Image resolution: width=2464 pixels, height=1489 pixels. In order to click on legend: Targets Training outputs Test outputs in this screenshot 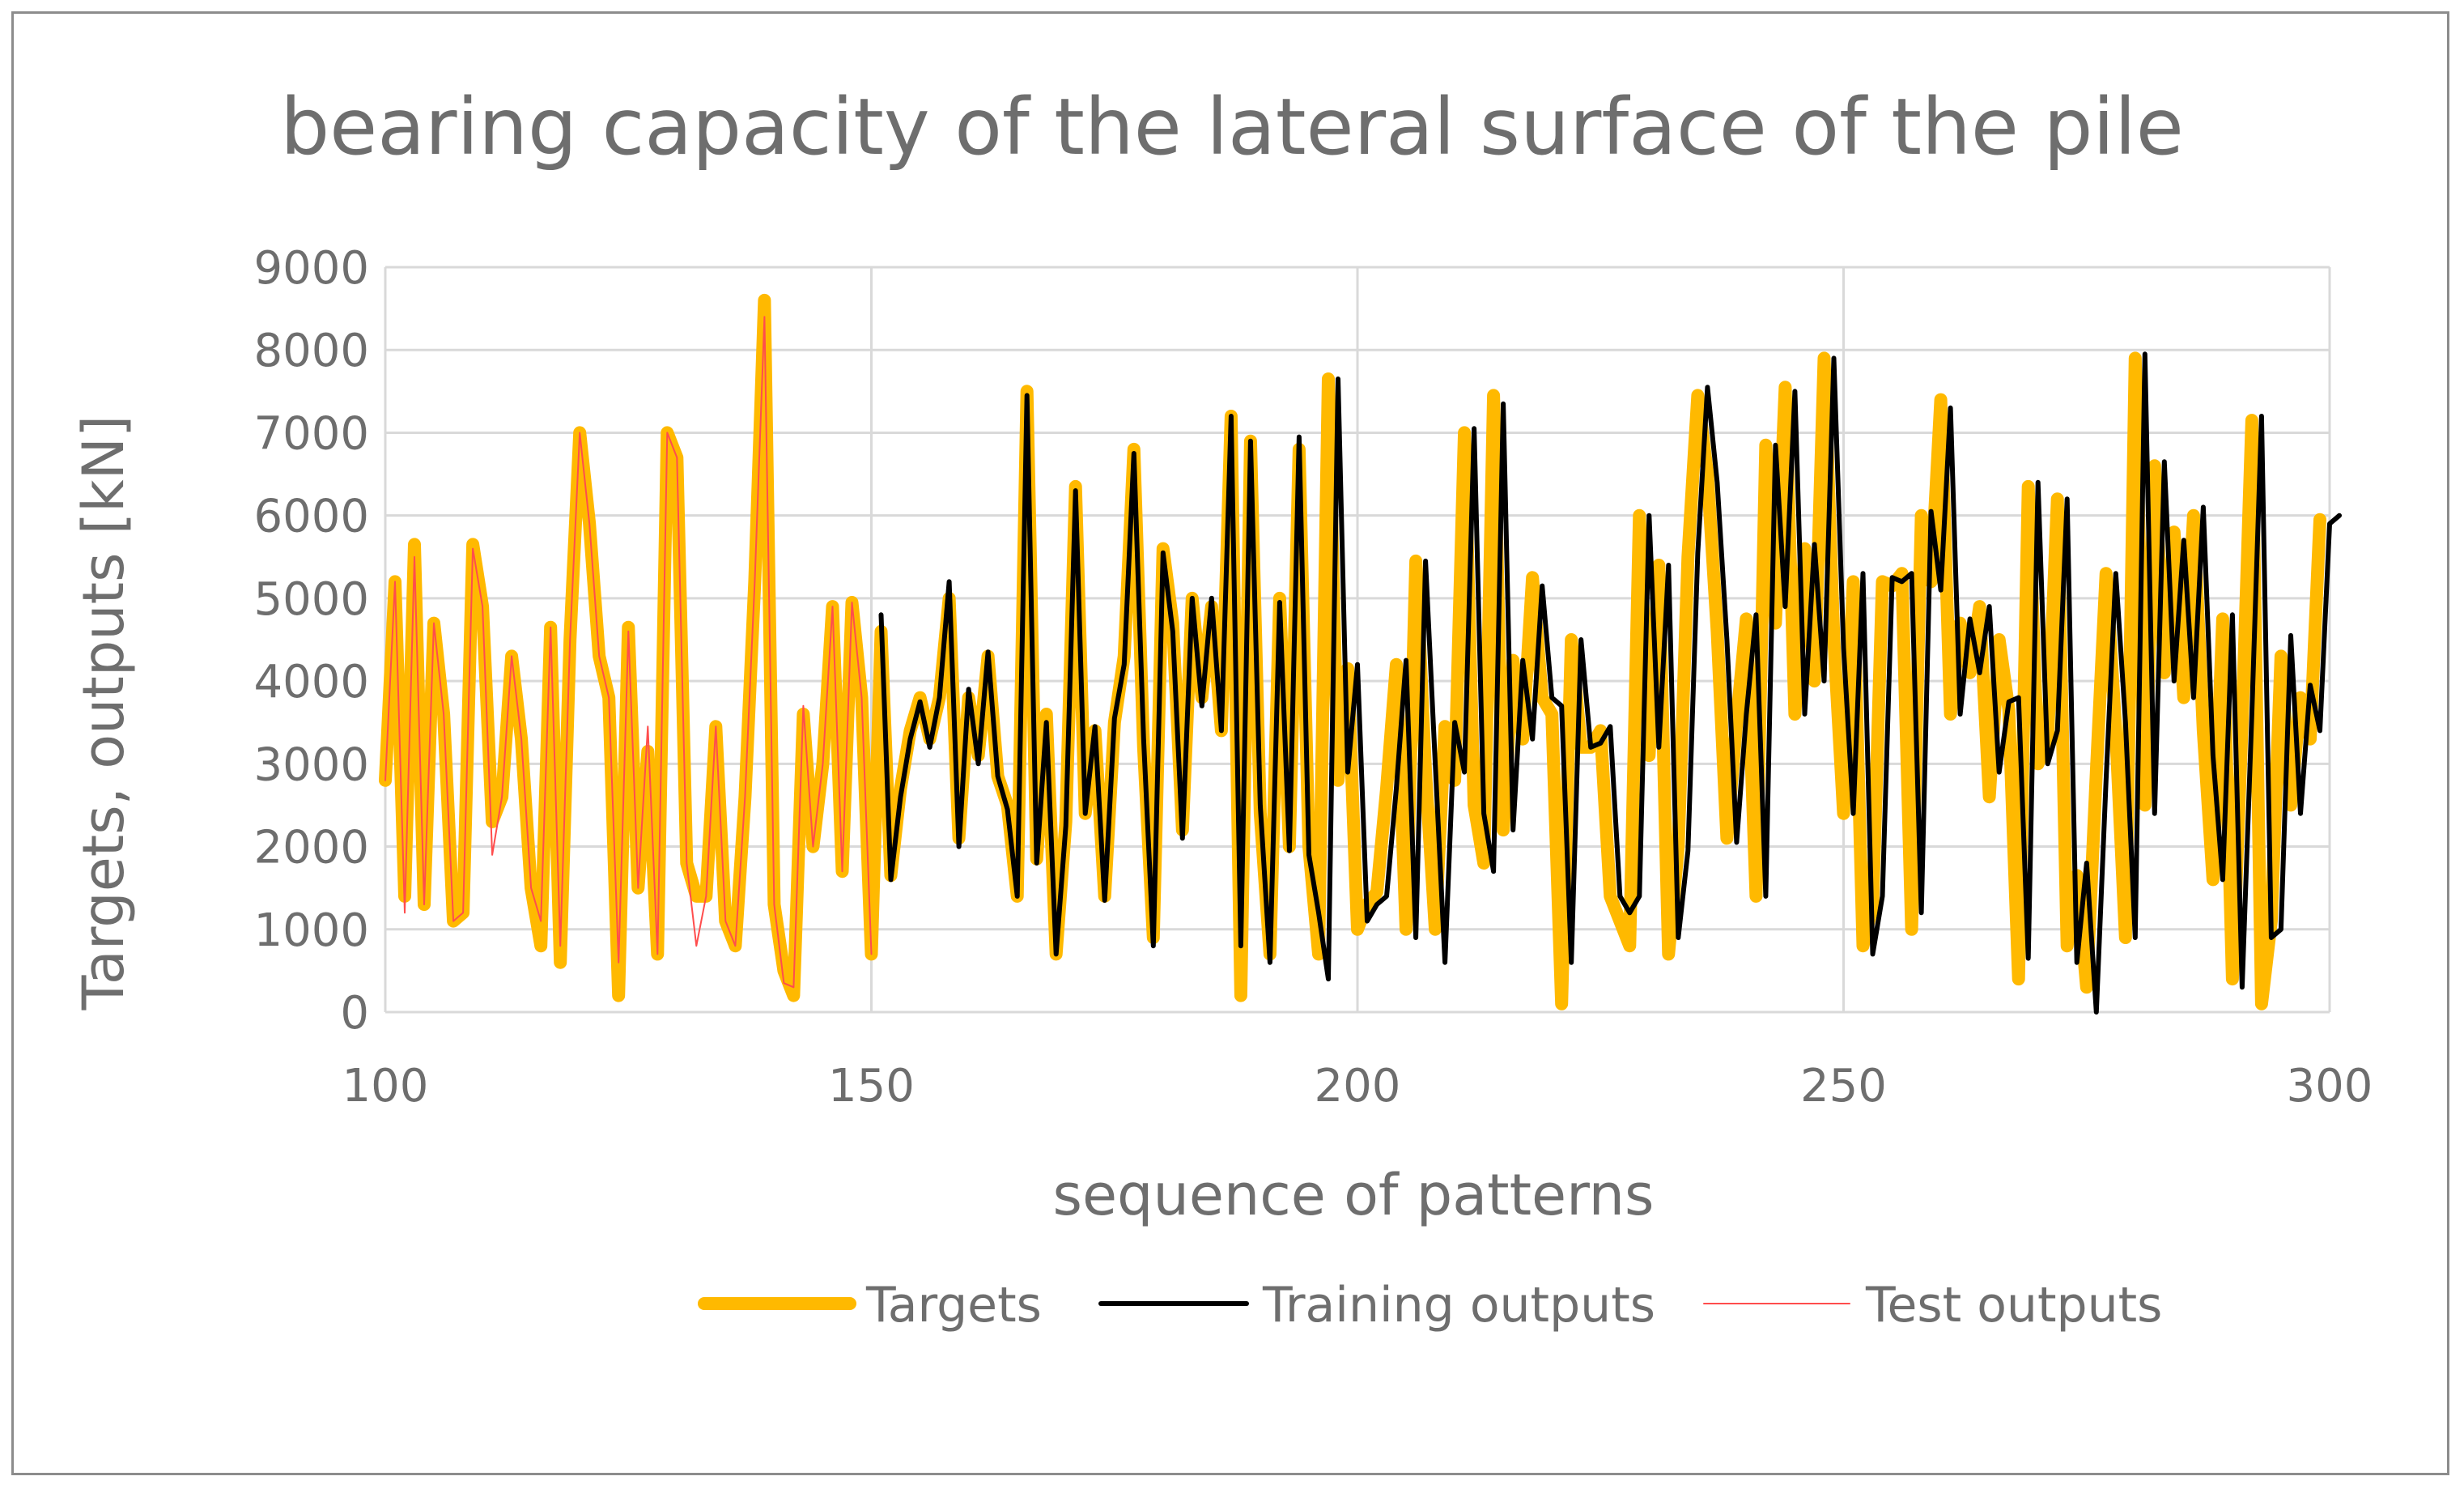, I will do `click(1430, 1305)`.